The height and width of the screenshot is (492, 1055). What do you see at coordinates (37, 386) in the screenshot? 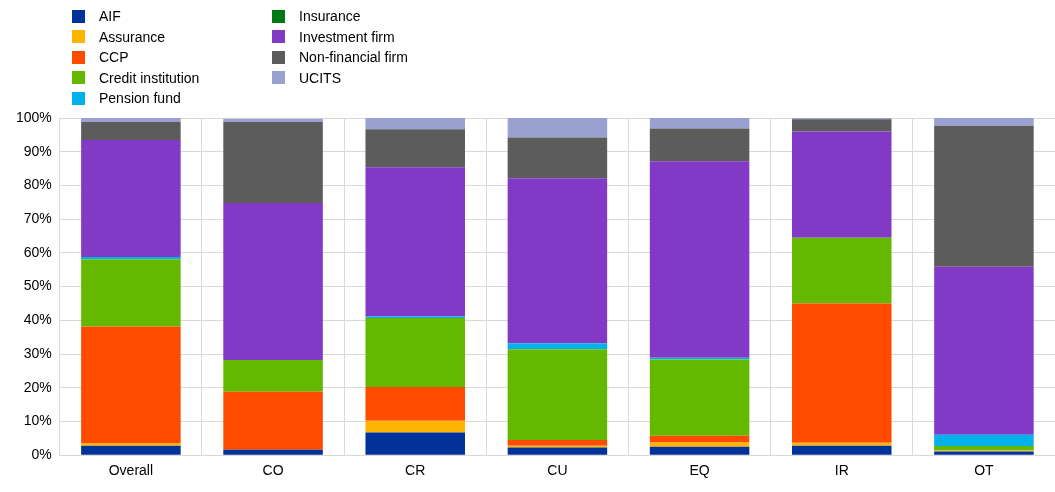
I see `y-tick-label: 20%` at bounding box center [37, 386].